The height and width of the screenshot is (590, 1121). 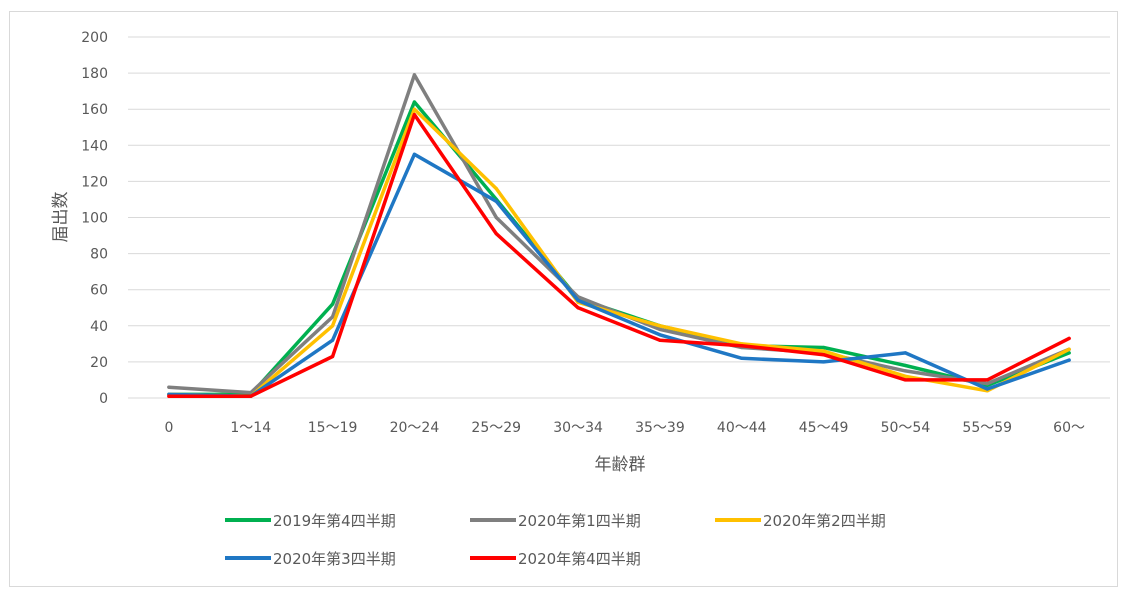 I want to click on x-tick-label: 15〜19, so click(x=333, y=428).